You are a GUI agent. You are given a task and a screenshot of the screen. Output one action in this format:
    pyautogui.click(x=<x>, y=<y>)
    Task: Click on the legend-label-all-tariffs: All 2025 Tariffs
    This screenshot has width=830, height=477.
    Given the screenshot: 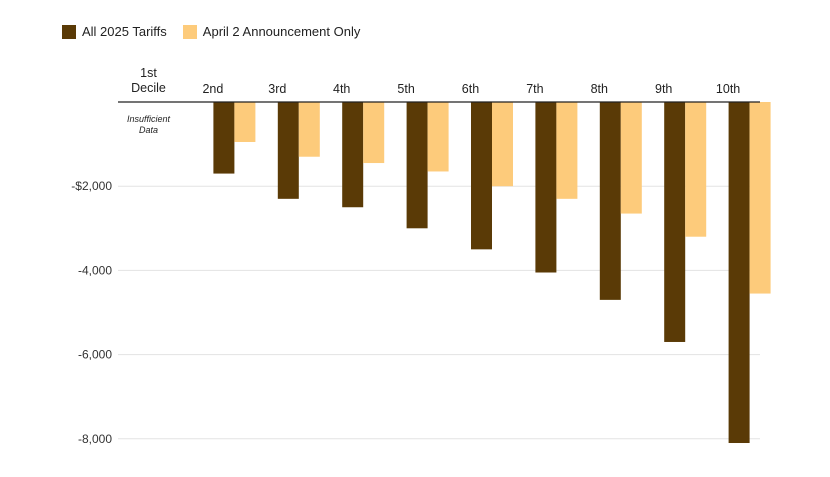 What is the action you would take?
    pyautogui.click(x=124, y=31)
    